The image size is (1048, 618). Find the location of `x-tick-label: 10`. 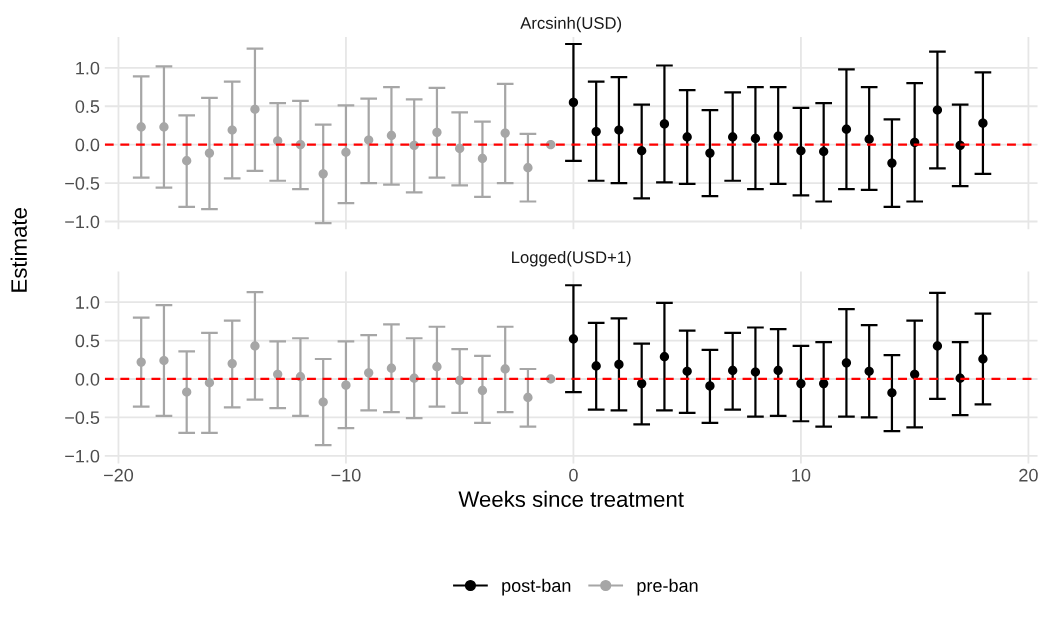

x-tick-label: 10 is located at coordinates (801, 475).